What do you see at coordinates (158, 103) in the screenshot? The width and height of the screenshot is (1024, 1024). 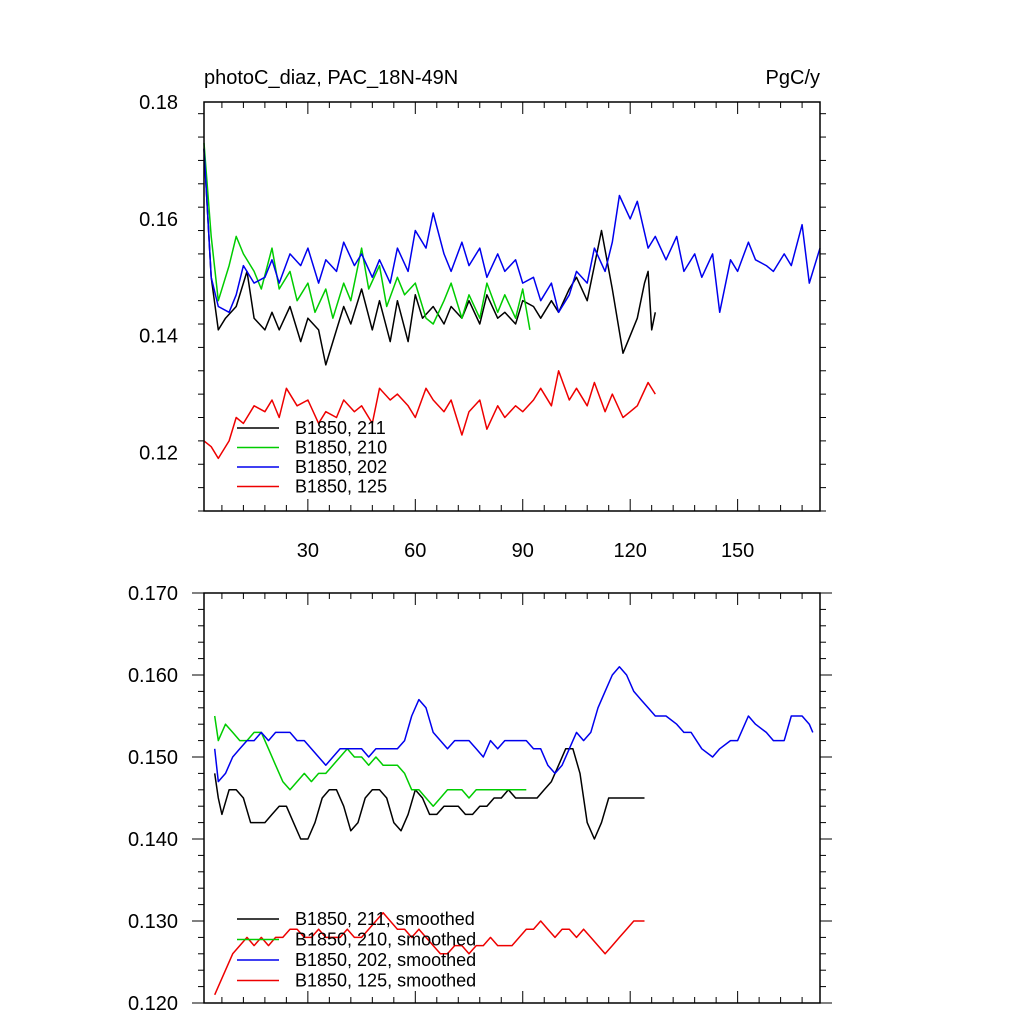 I see `y-tick-label: 0.18` at bounding box center [158, 103].